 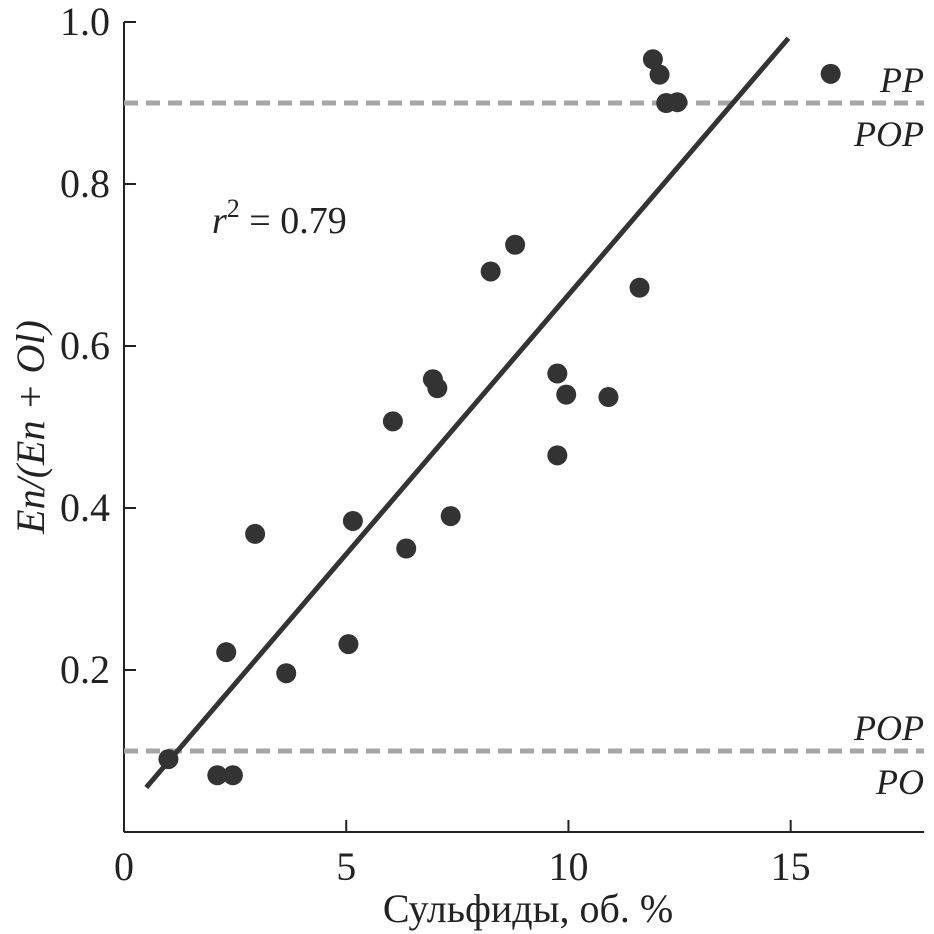 What do you see at coordinates (124, 866) in the screenshot?
I see `x-tick-label: 0` at bounding box center [124, 866].